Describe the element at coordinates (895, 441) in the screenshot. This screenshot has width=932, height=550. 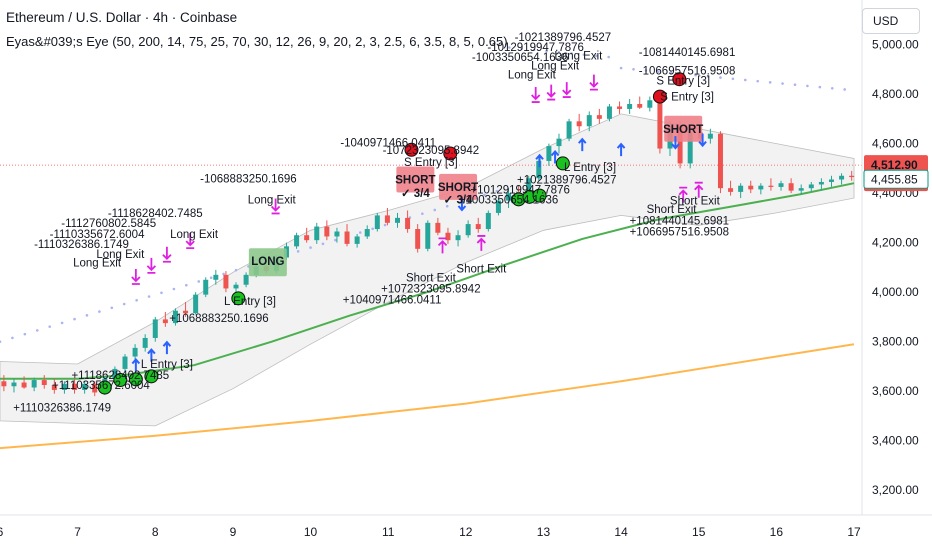
I see `y-tick-label: 3,400.00` at that location.